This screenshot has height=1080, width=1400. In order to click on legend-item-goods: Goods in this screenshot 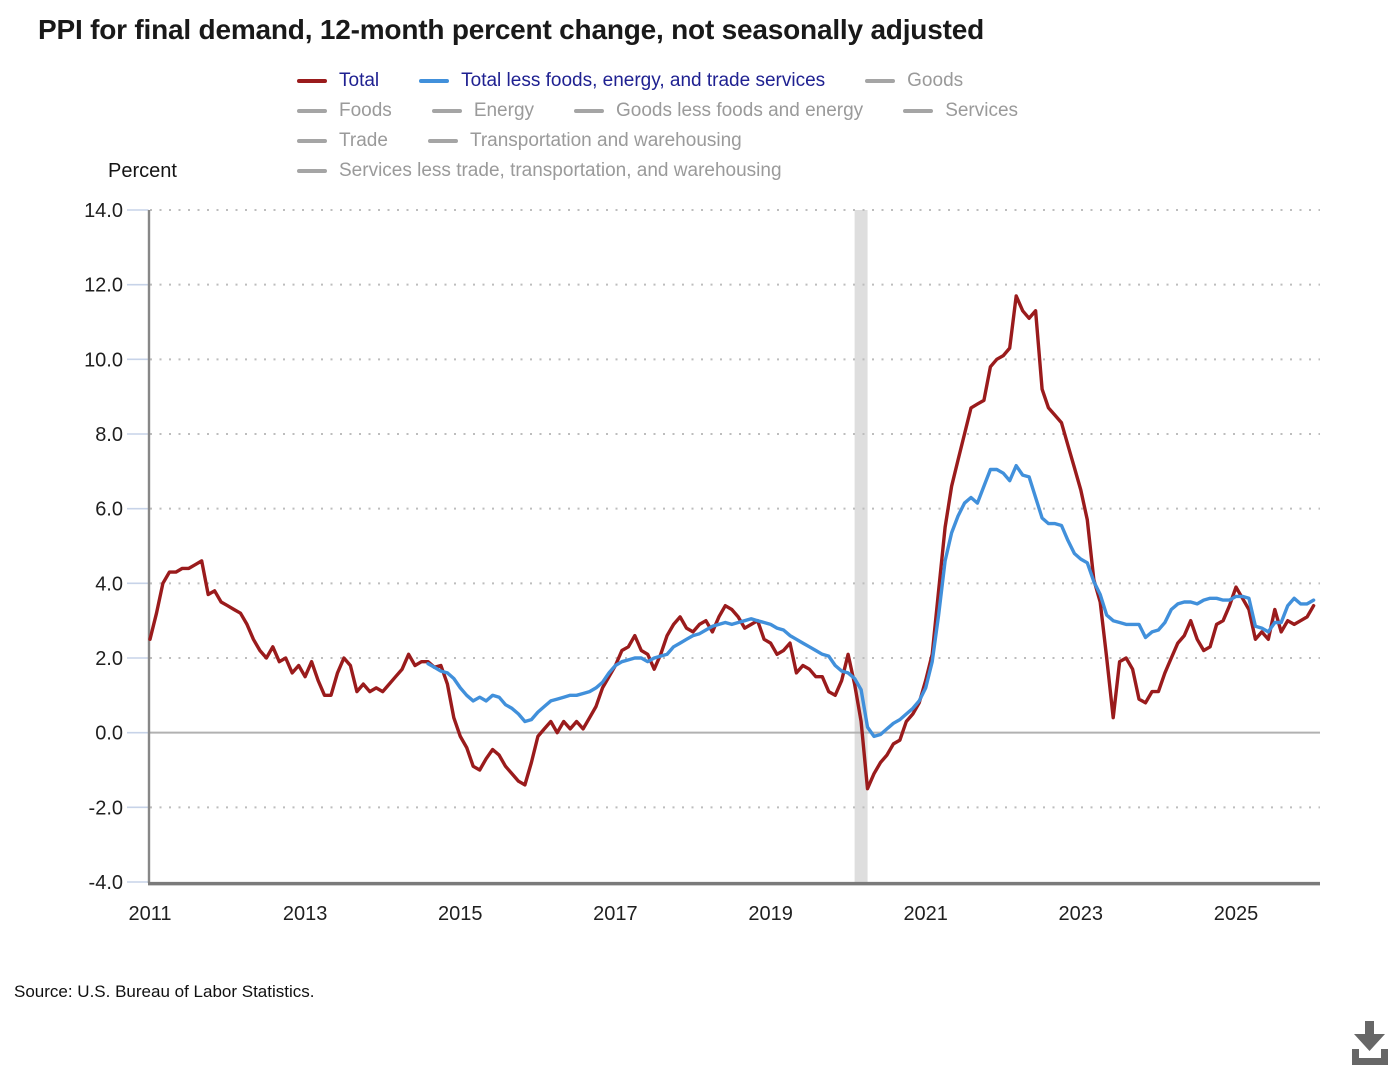, I will do `click(914, 81)`.